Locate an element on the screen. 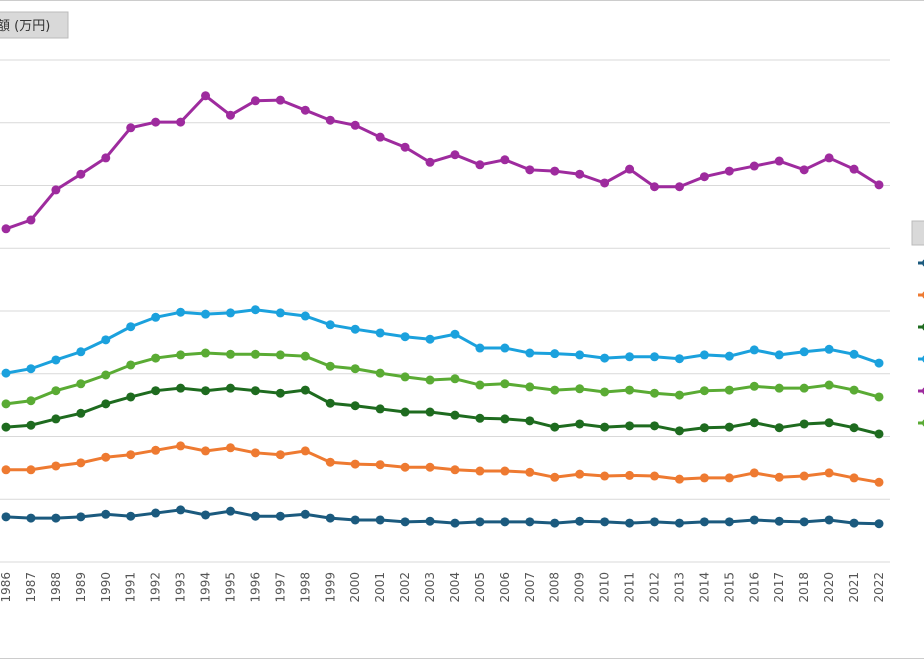 This screenshot has width=924, height=660. x-tick-label: 1988 is located at coordinates (56, 587).